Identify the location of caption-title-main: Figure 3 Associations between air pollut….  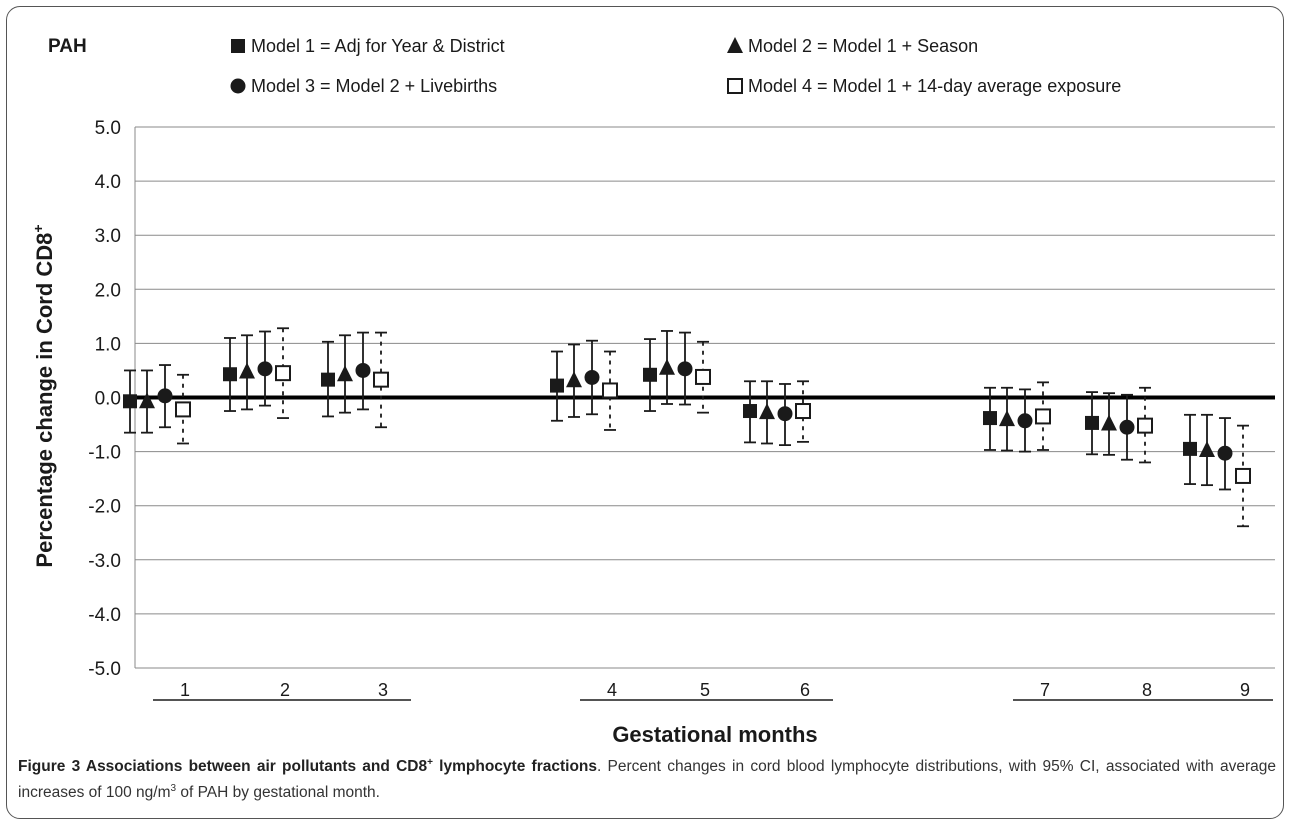
(223, 767).